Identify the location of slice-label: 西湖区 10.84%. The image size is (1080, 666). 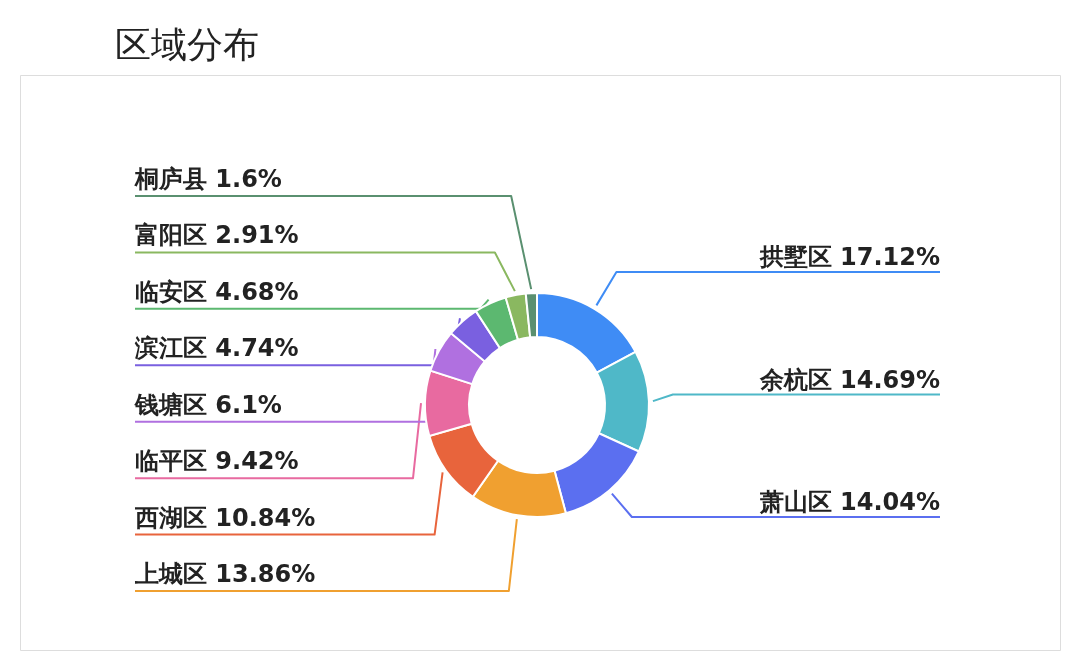
(225, 517).